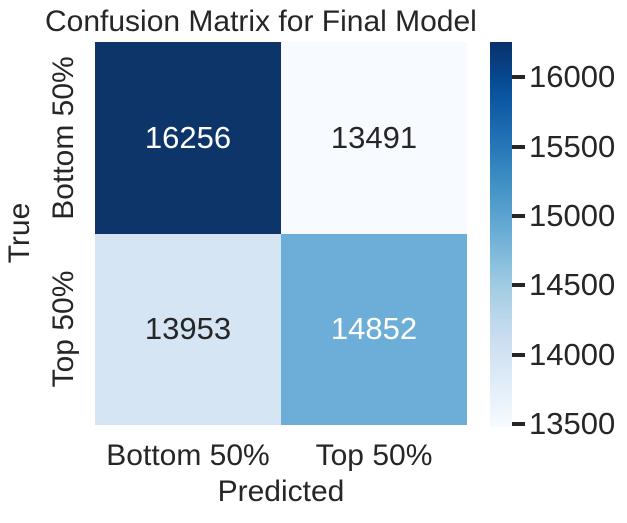 The width and height of the screenshot is (627, 523). Describe the element at coordinates (501, 234) in the screenshot. I see `colorbar-gradient` at that location.